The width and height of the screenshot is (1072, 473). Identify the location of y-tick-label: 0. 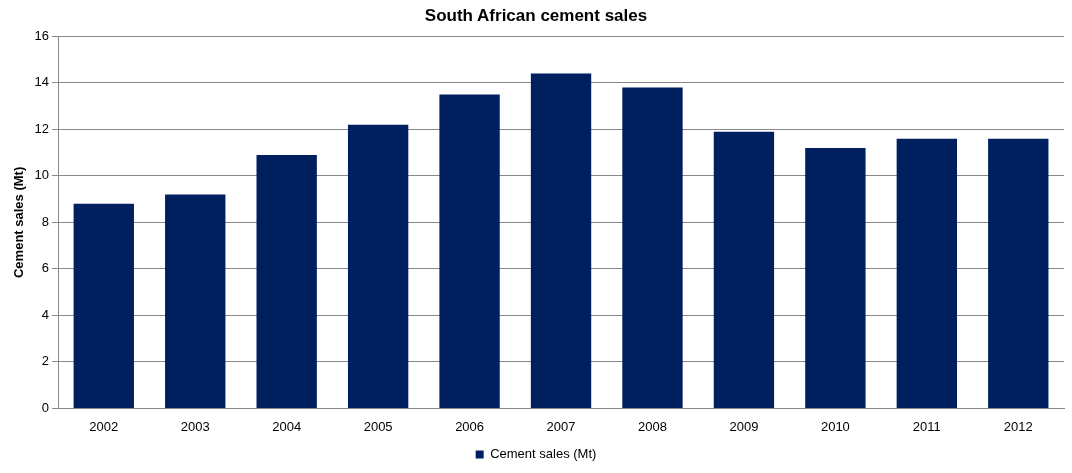
(45, 407).